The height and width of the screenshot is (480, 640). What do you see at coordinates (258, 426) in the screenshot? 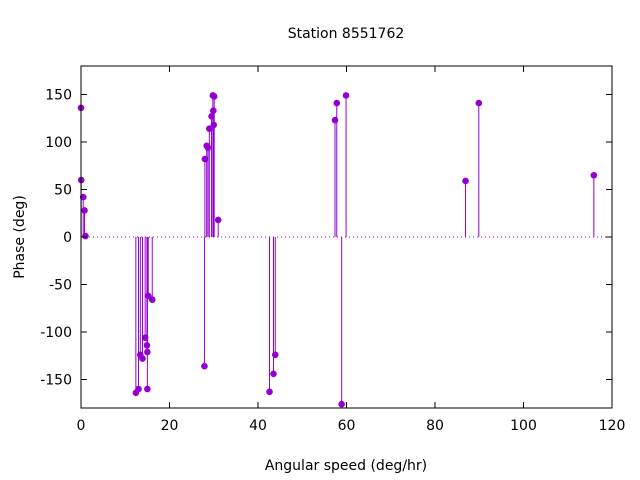
I see `x-tick-label-2: 40` at bounding box center [258, 426].